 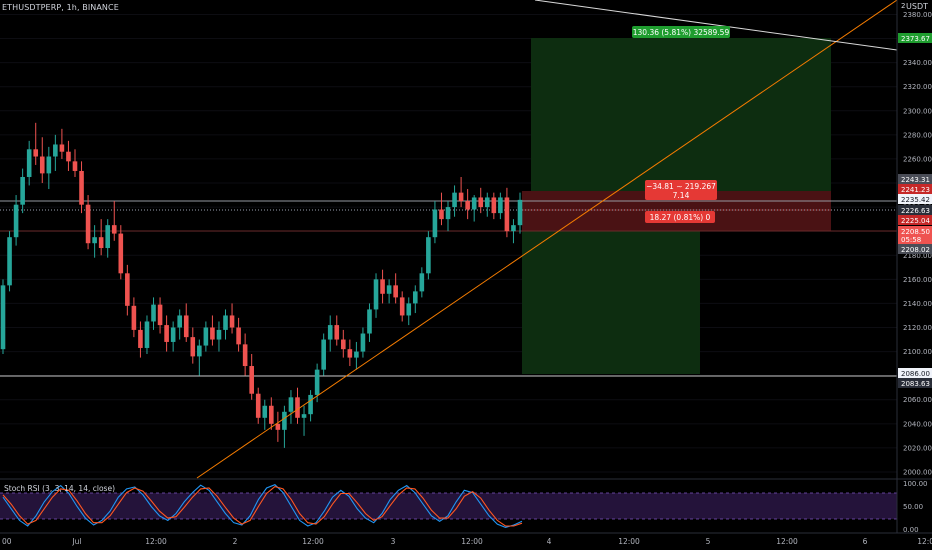 I want to click on time-axis: 00 Jul 12:00 2 12:00 3 12:00 4 12:00 5 12:00 6 12:00, so click(x=466, y=539).